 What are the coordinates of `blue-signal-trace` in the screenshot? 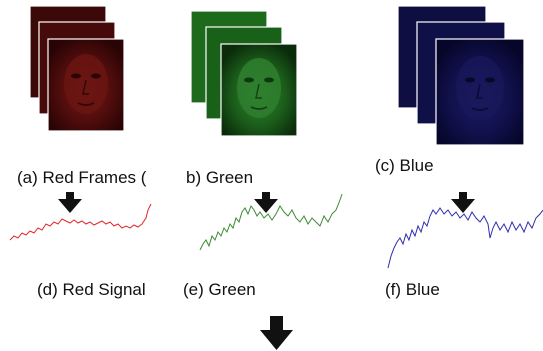 It's located at (465, 238).